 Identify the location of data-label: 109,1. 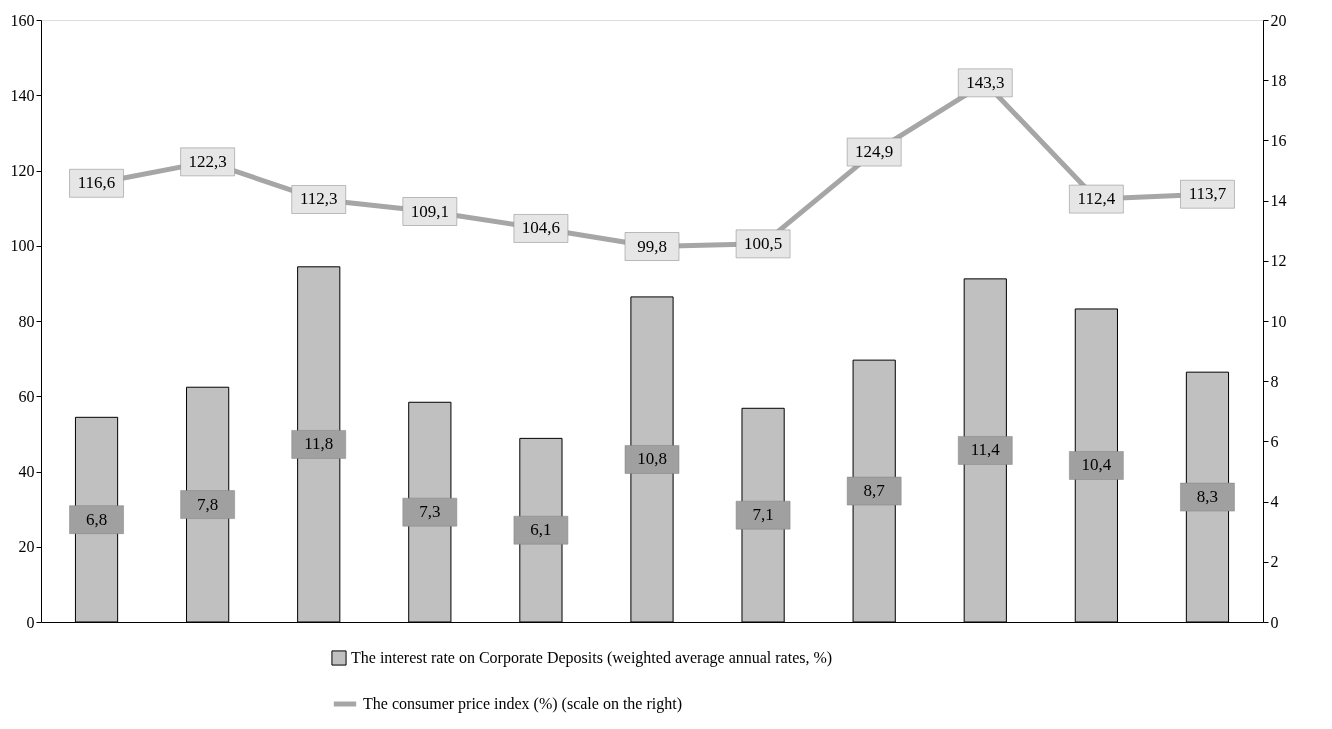
(429, 211).